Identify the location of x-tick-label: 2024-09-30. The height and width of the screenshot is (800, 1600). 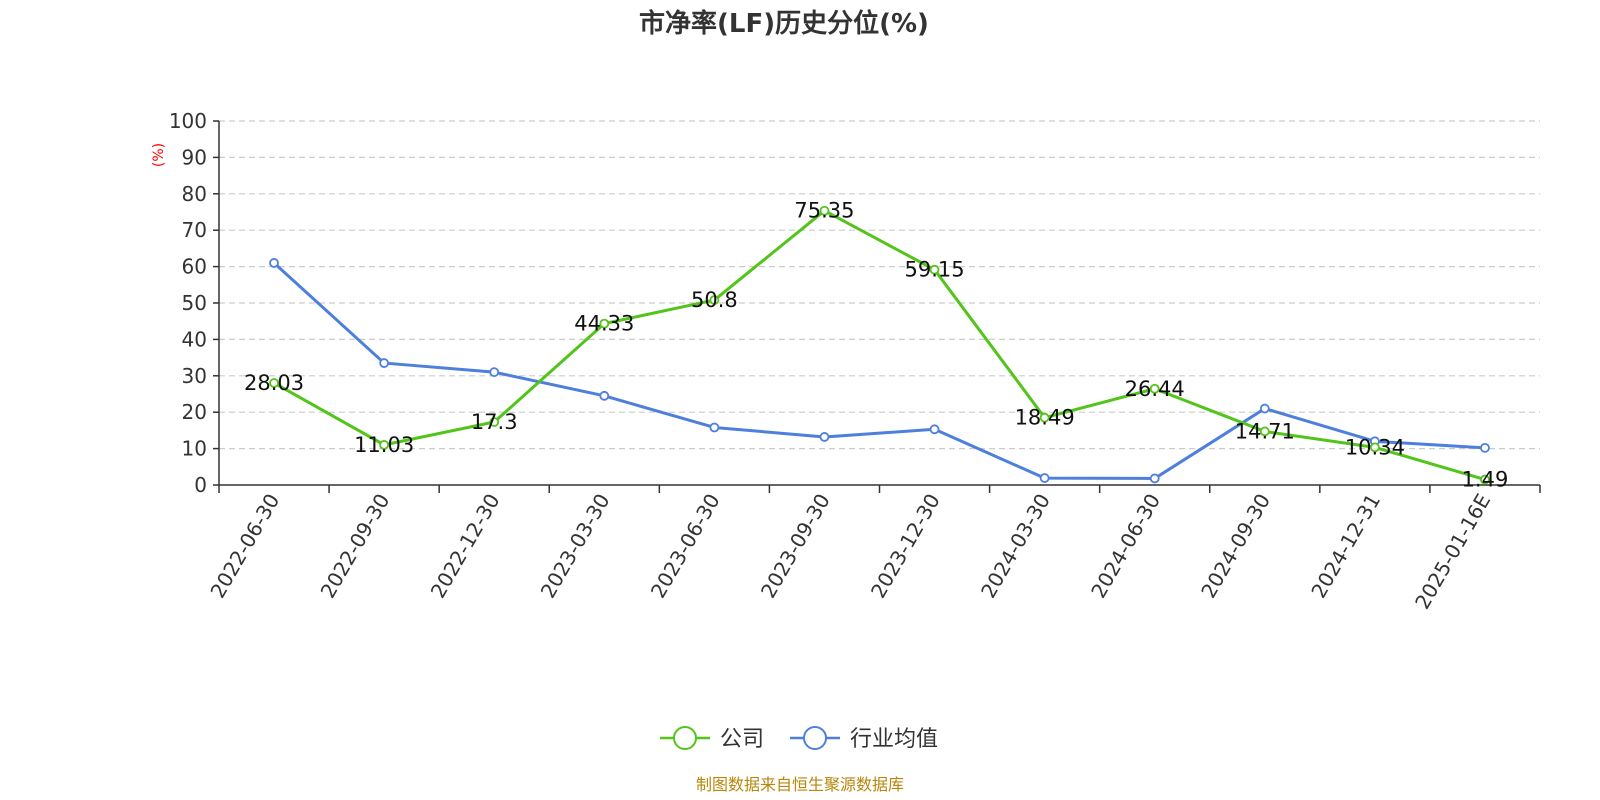
(1235, 546).